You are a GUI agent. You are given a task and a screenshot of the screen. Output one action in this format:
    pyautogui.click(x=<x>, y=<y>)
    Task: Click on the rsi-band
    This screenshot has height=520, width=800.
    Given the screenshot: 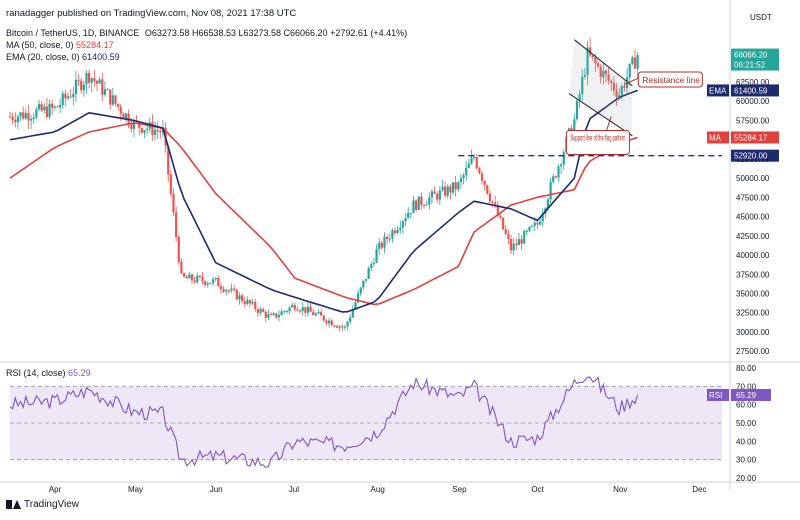 What is the action you would take?
    pyautogui.click(x=366, y=423)
    